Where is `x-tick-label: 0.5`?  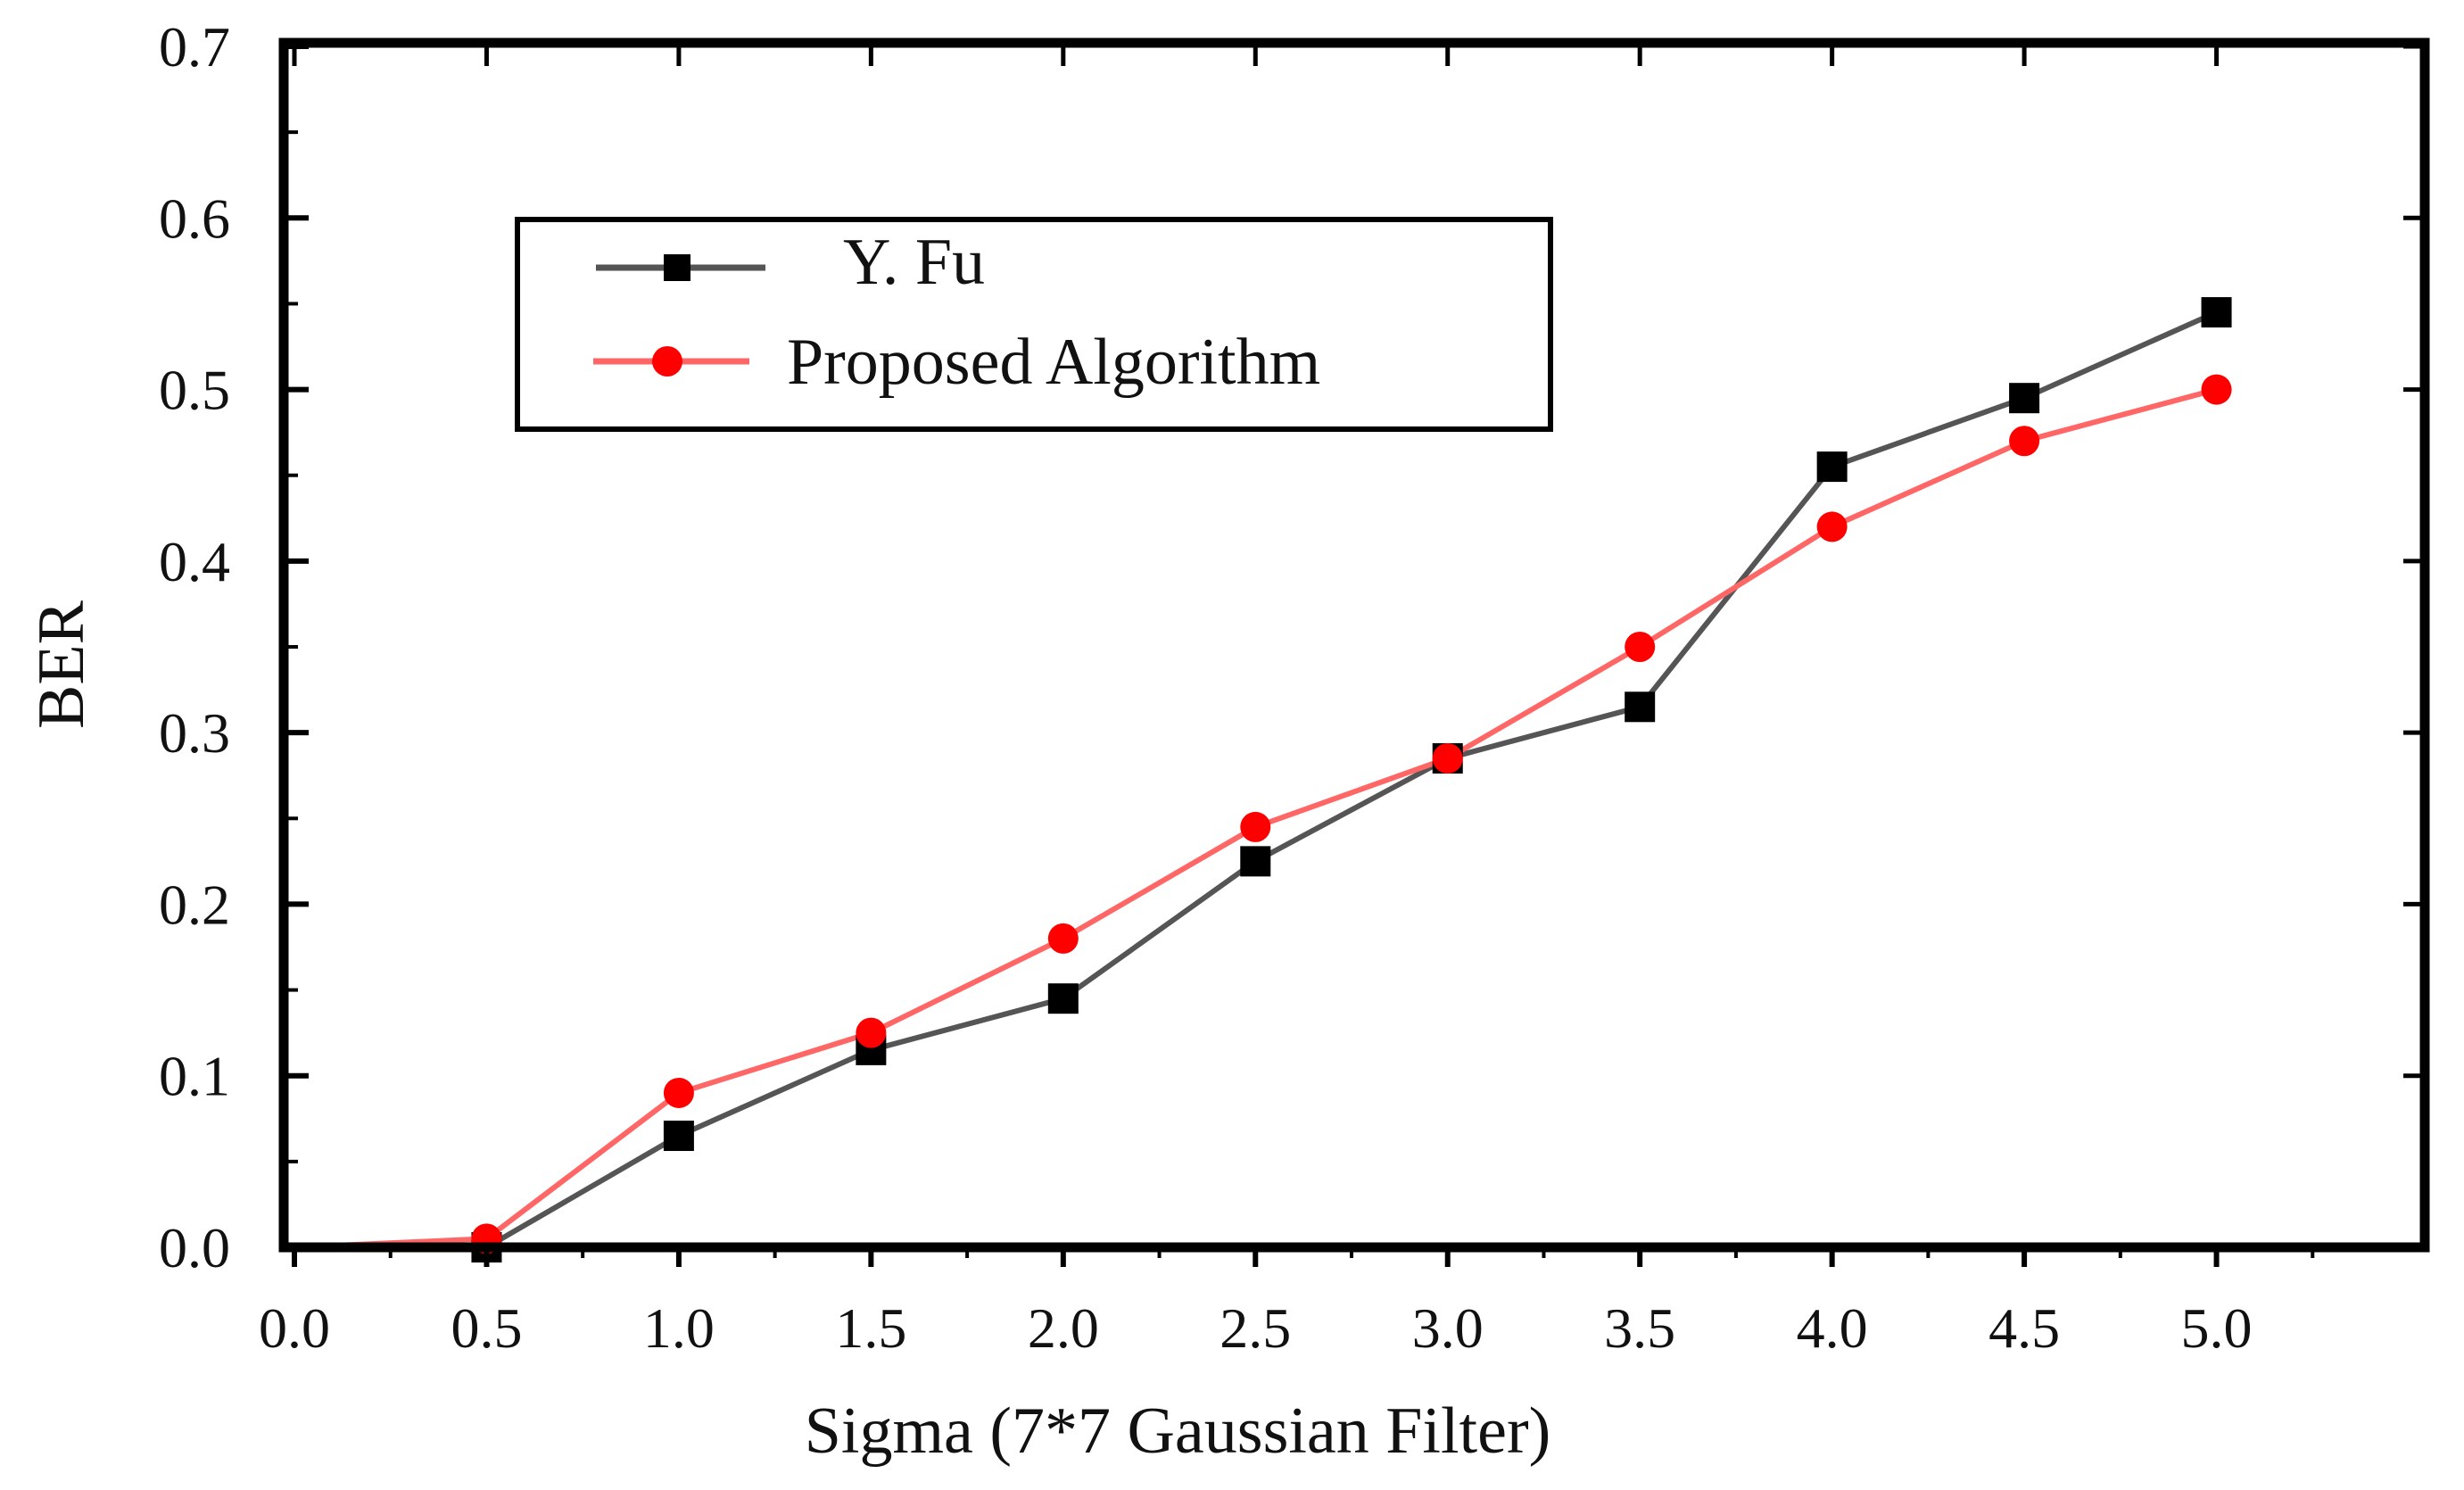
x-tick-label: 0.5 is located at coordinates (487, 1328).